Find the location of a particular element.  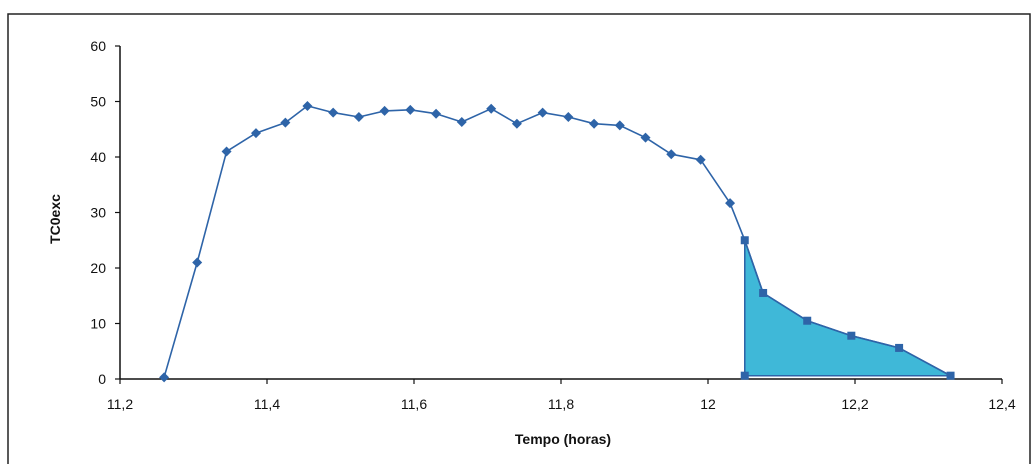

x-tick-label: 11,6 is located at coordinates (414, 404).